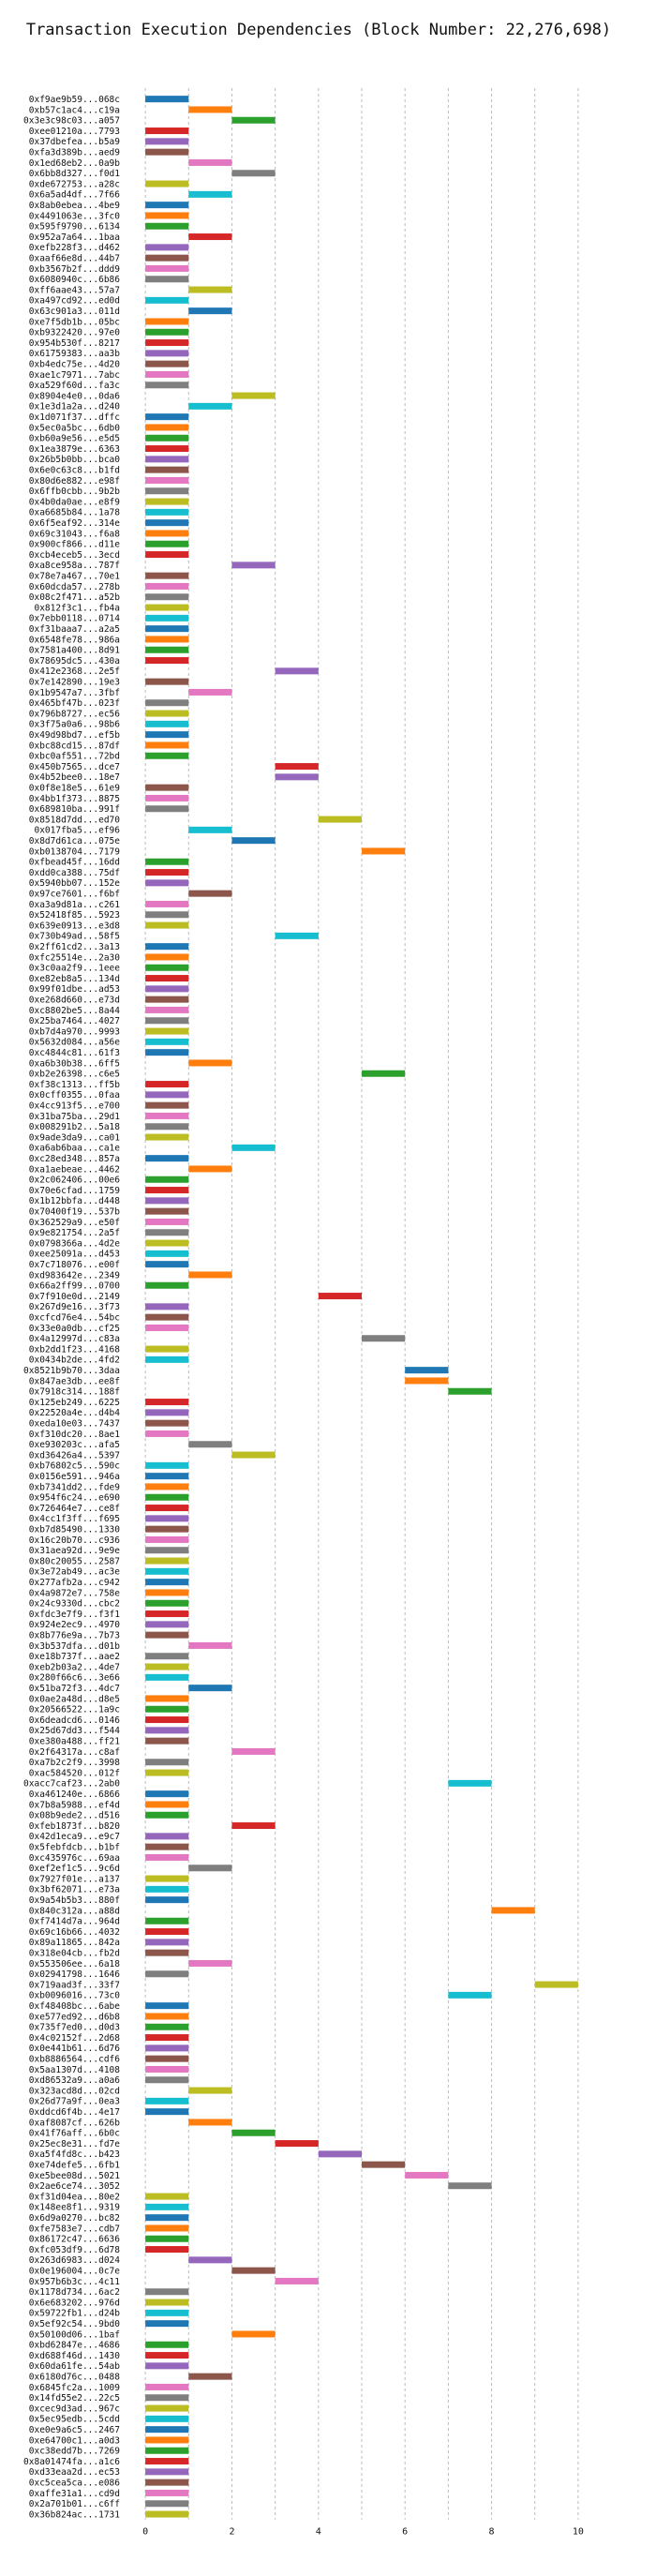 Image resolution: width=656 pixels, height=2576 pixels. What do you see at coordinates (74, 1604) in the screenshot?
I see `tx-label: 0x24c9330d...cbc2` at bounding box center [74, 1604].